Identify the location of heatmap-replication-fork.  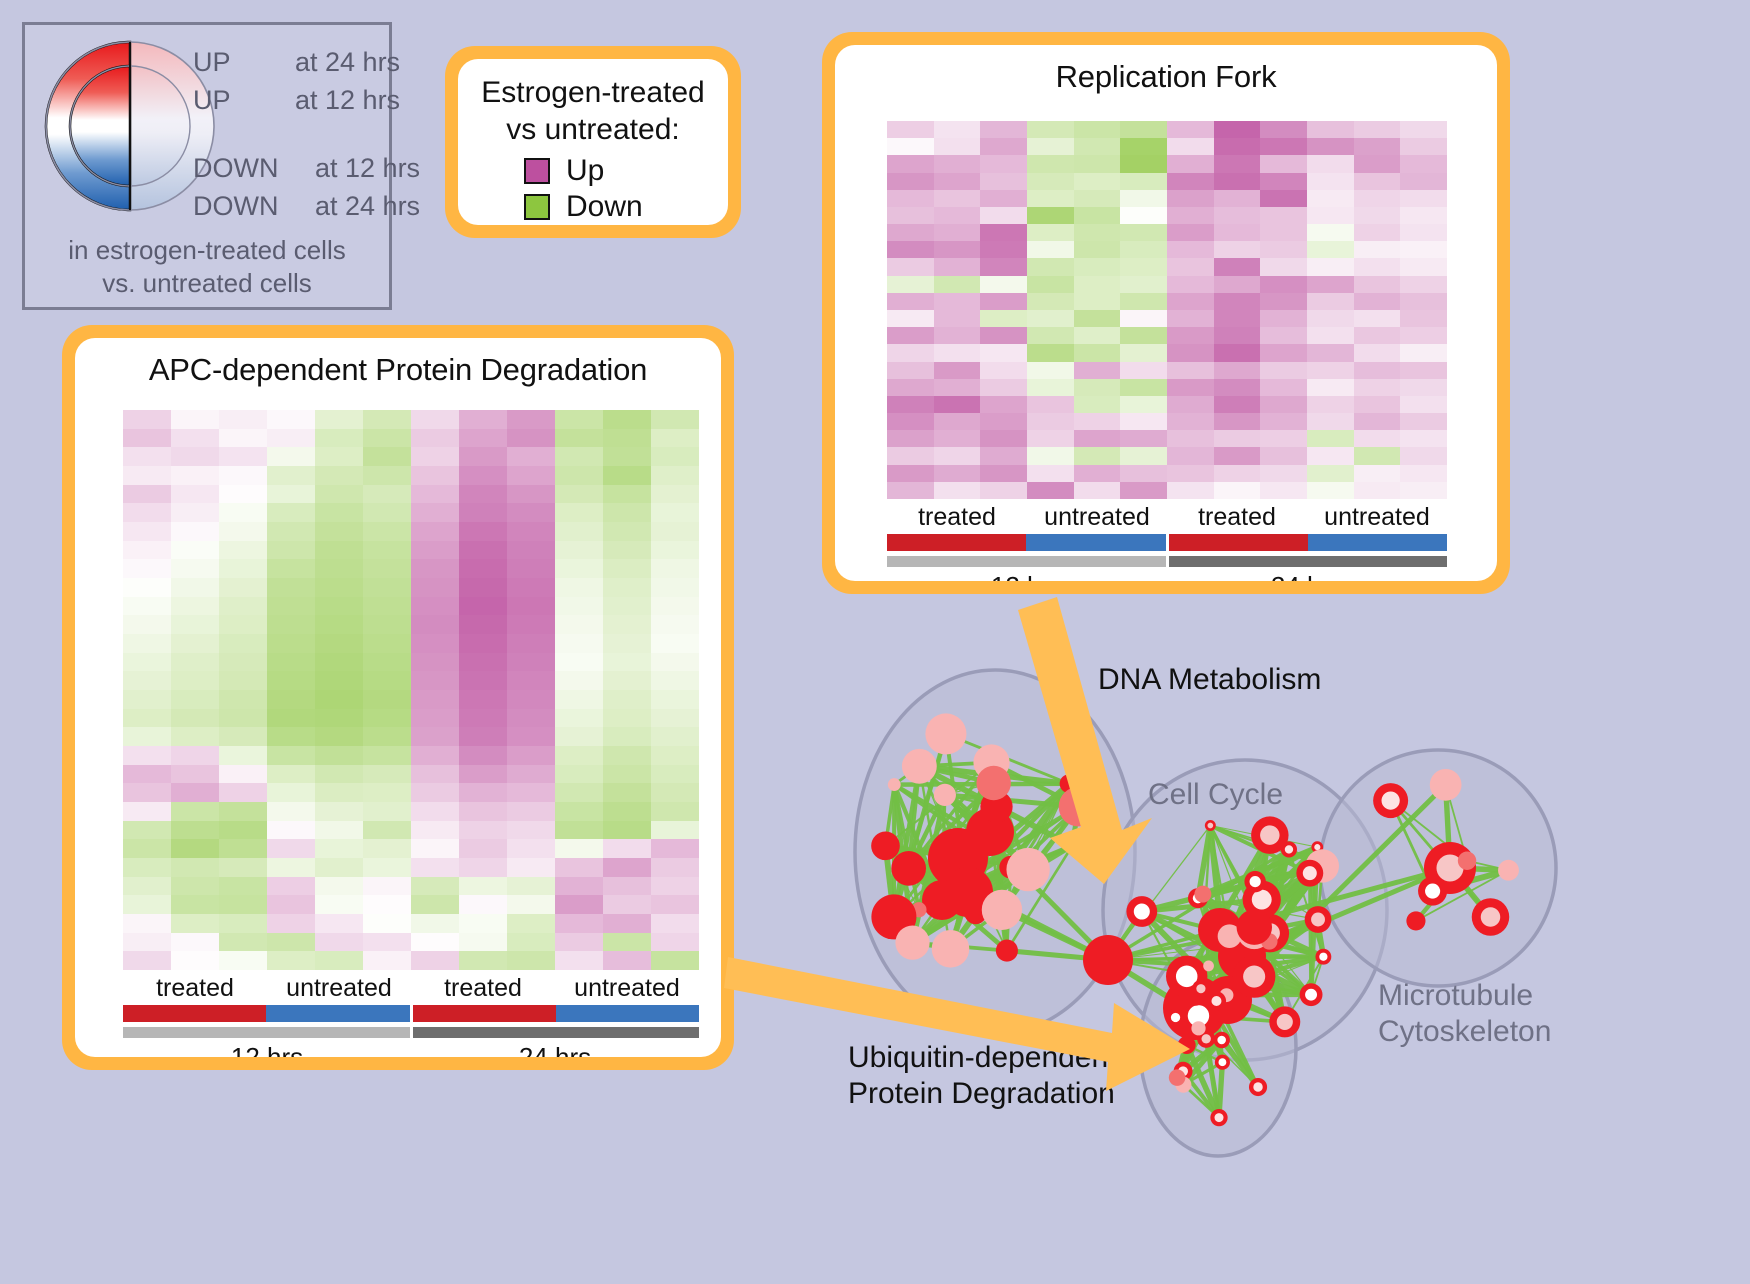
(1167, 310).